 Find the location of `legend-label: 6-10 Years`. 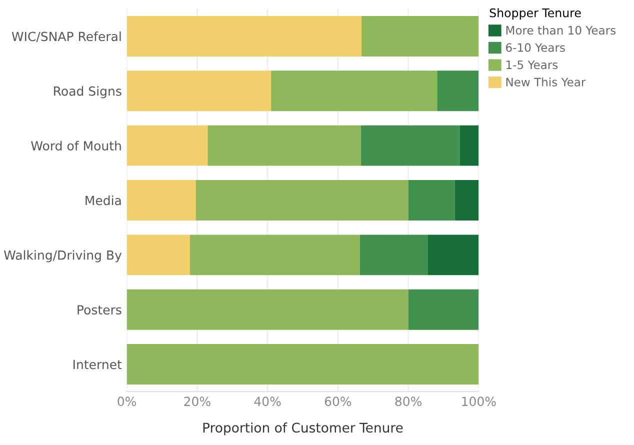

legend-label: 6-10 Years is located at coordinates (535, 47).